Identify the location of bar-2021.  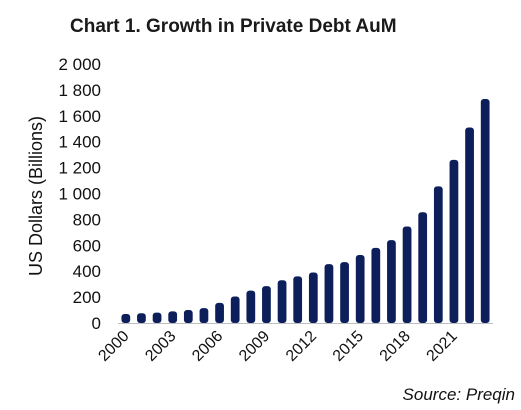
(454, 241).